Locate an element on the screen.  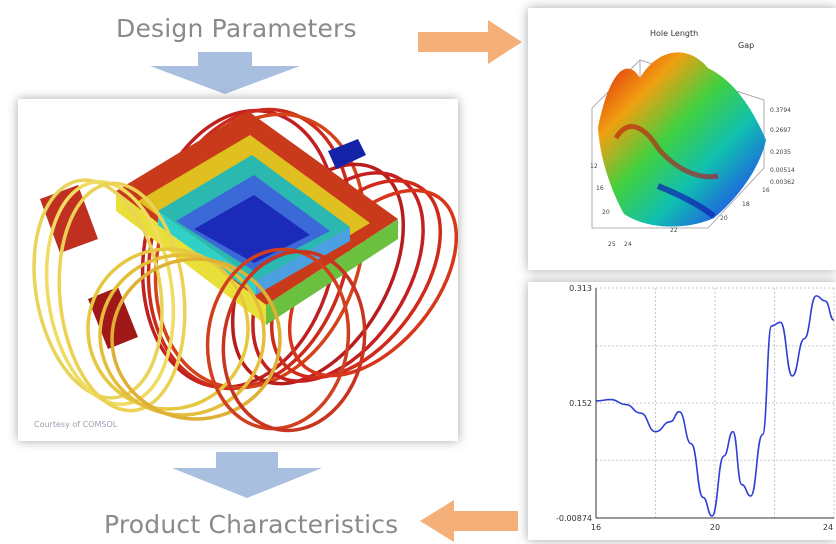
bottom-tick: 16 is located at coordinates (766, 190).